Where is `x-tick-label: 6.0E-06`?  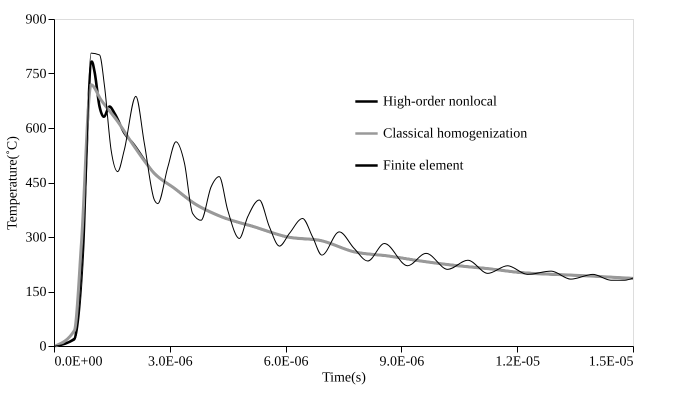
x-tick-label: 6.0E-06 is located at coordinates (286, 362).